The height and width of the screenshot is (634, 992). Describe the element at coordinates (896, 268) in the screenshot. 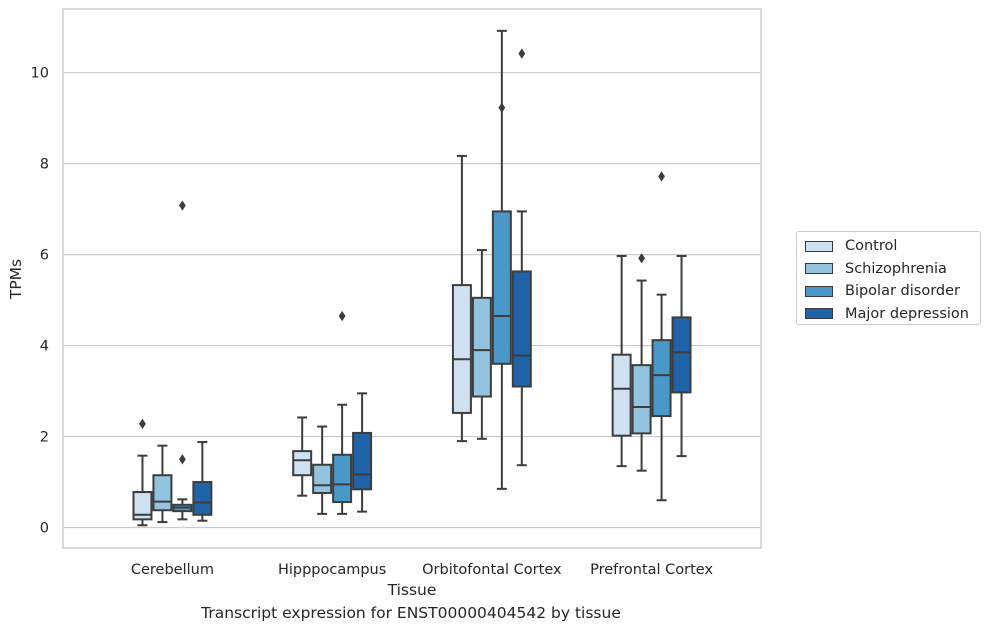

I see `legend-label: Schizophrenia` at that location.